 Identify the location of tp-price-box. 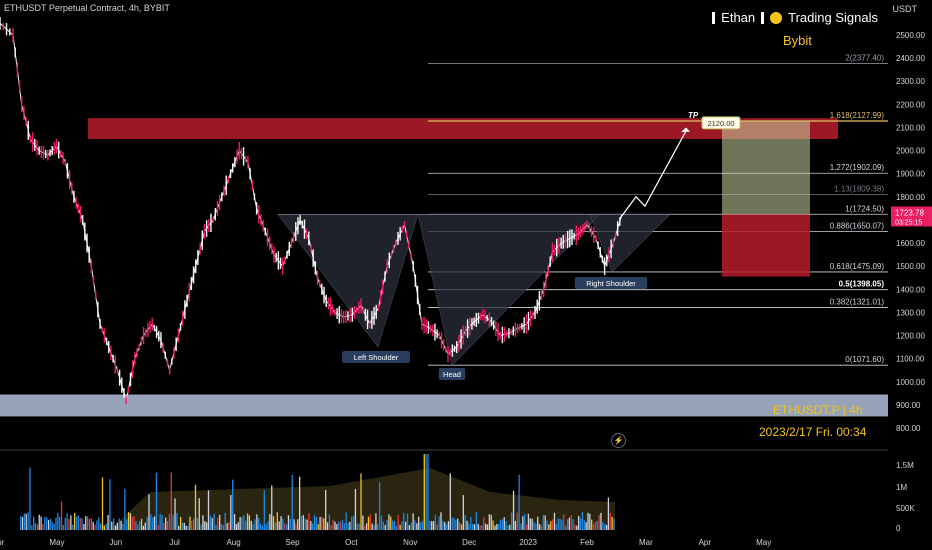
(721, 123).